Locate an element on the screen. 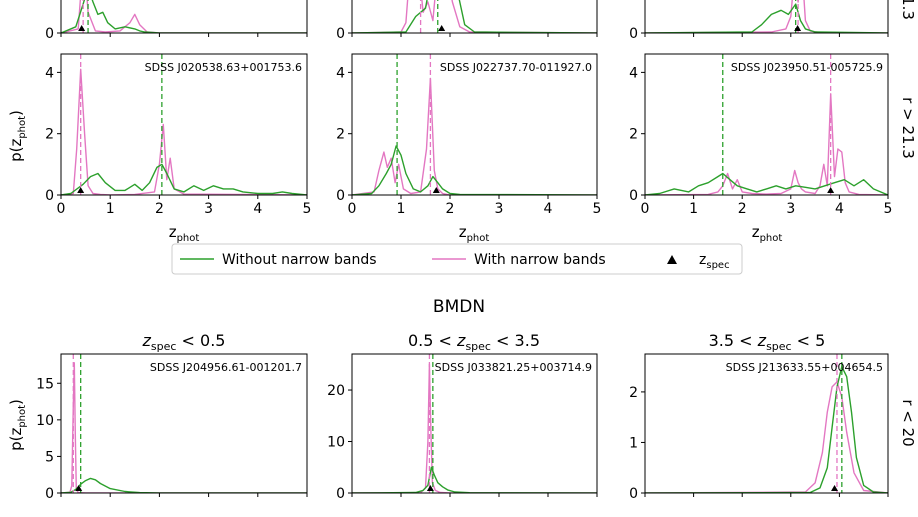 The height and width of the screenshot is (517, 918). chart-panel-6: 0 2 4 0 1 2 3 4 5 SDSS J023950.51-005725.9 is located at coordinates (761, 135).